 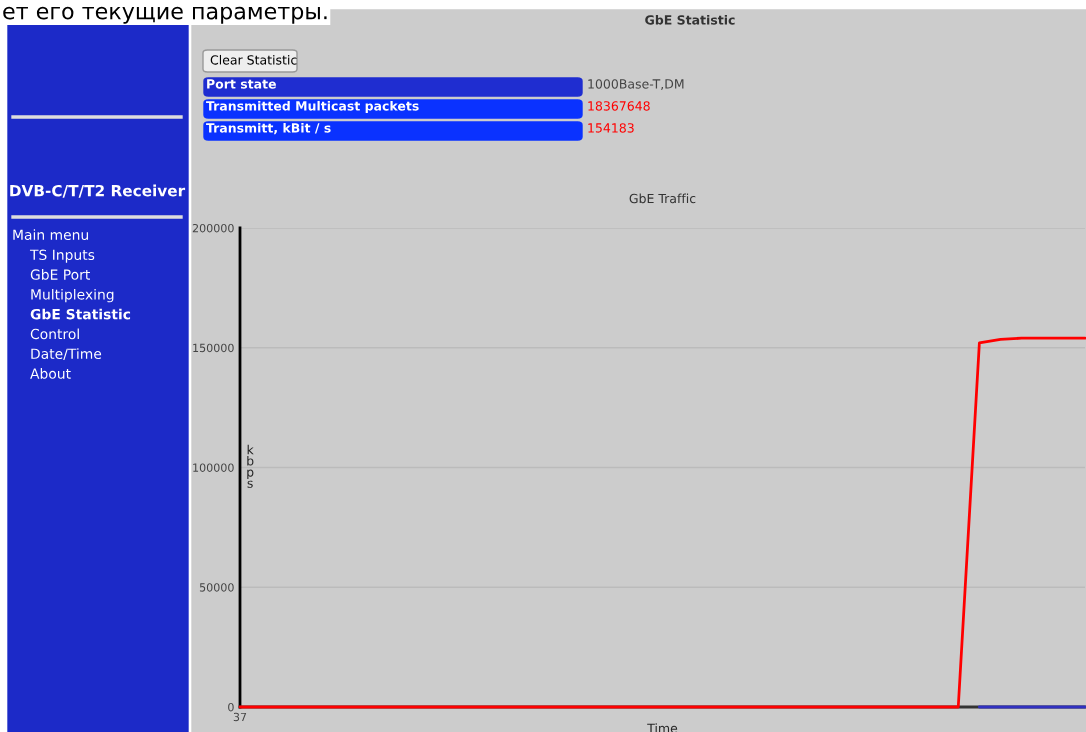 What do you see at coordinates (611, 128) in the screenshot?
I see `text: 154183` at bounding box center [611, 128].